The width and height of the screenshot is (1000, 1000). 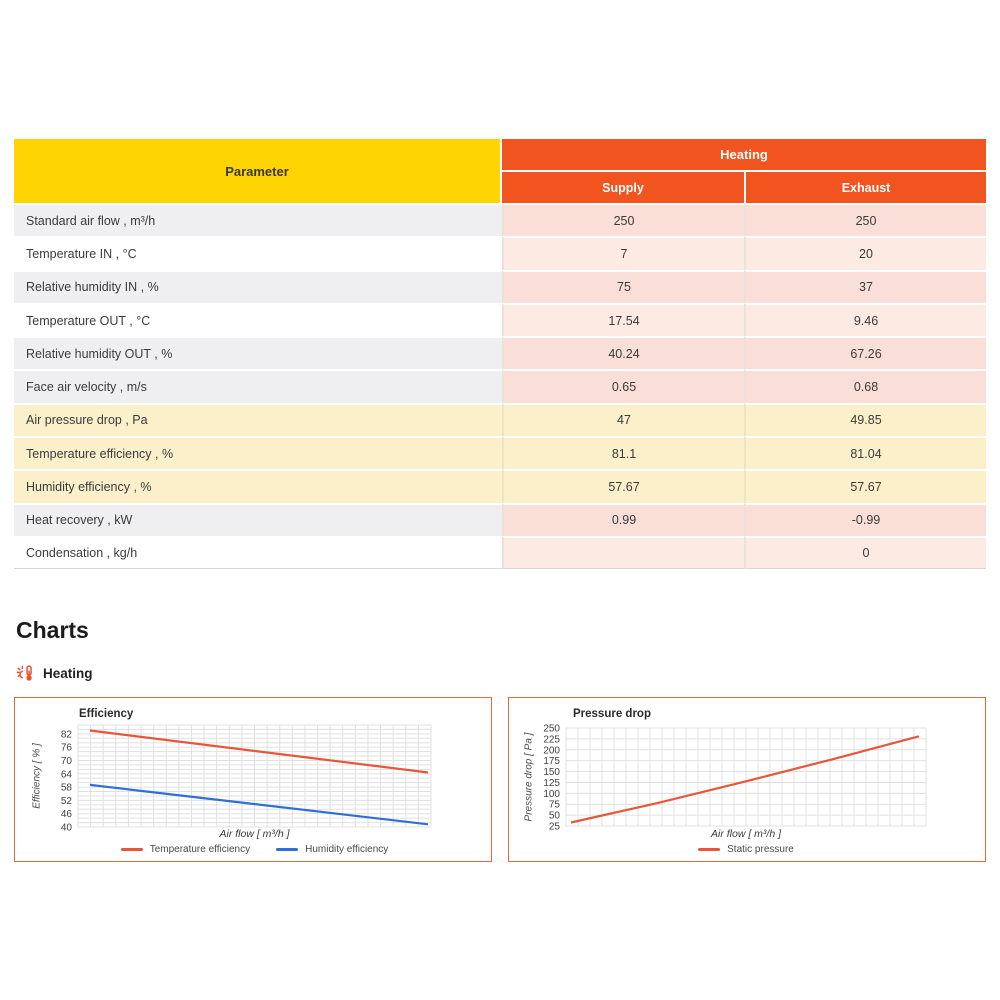 I want to click on table-row: Condensation , kg/h 0, so click(x=500, y=552).